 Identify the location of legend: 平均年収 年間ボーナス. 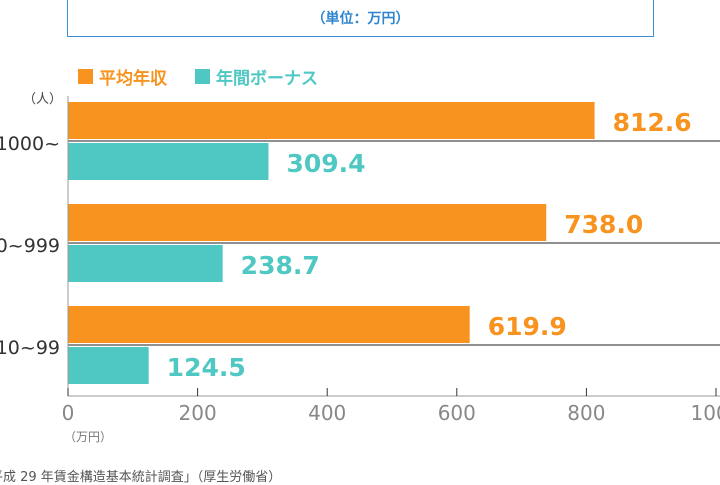
(198, 76).